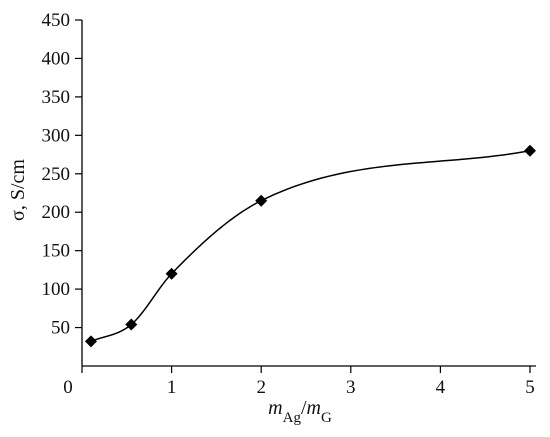 The height and width of the screenshot is (437, 550). What do you see at coordinates (530, 387) in the screenshot?
I see `x-tick-label: 5` at bounding box center [530, 387].